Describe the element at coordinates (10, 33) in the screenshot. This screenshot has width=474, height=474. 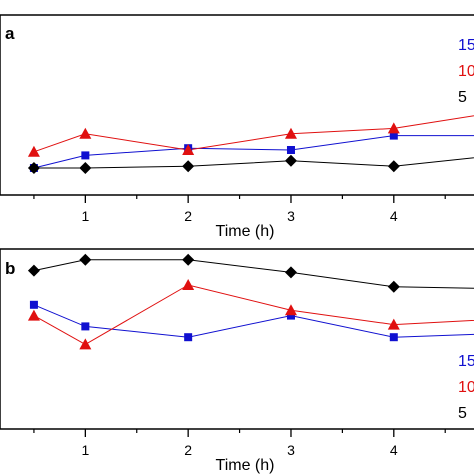
I see `panel-label: a` at that location.